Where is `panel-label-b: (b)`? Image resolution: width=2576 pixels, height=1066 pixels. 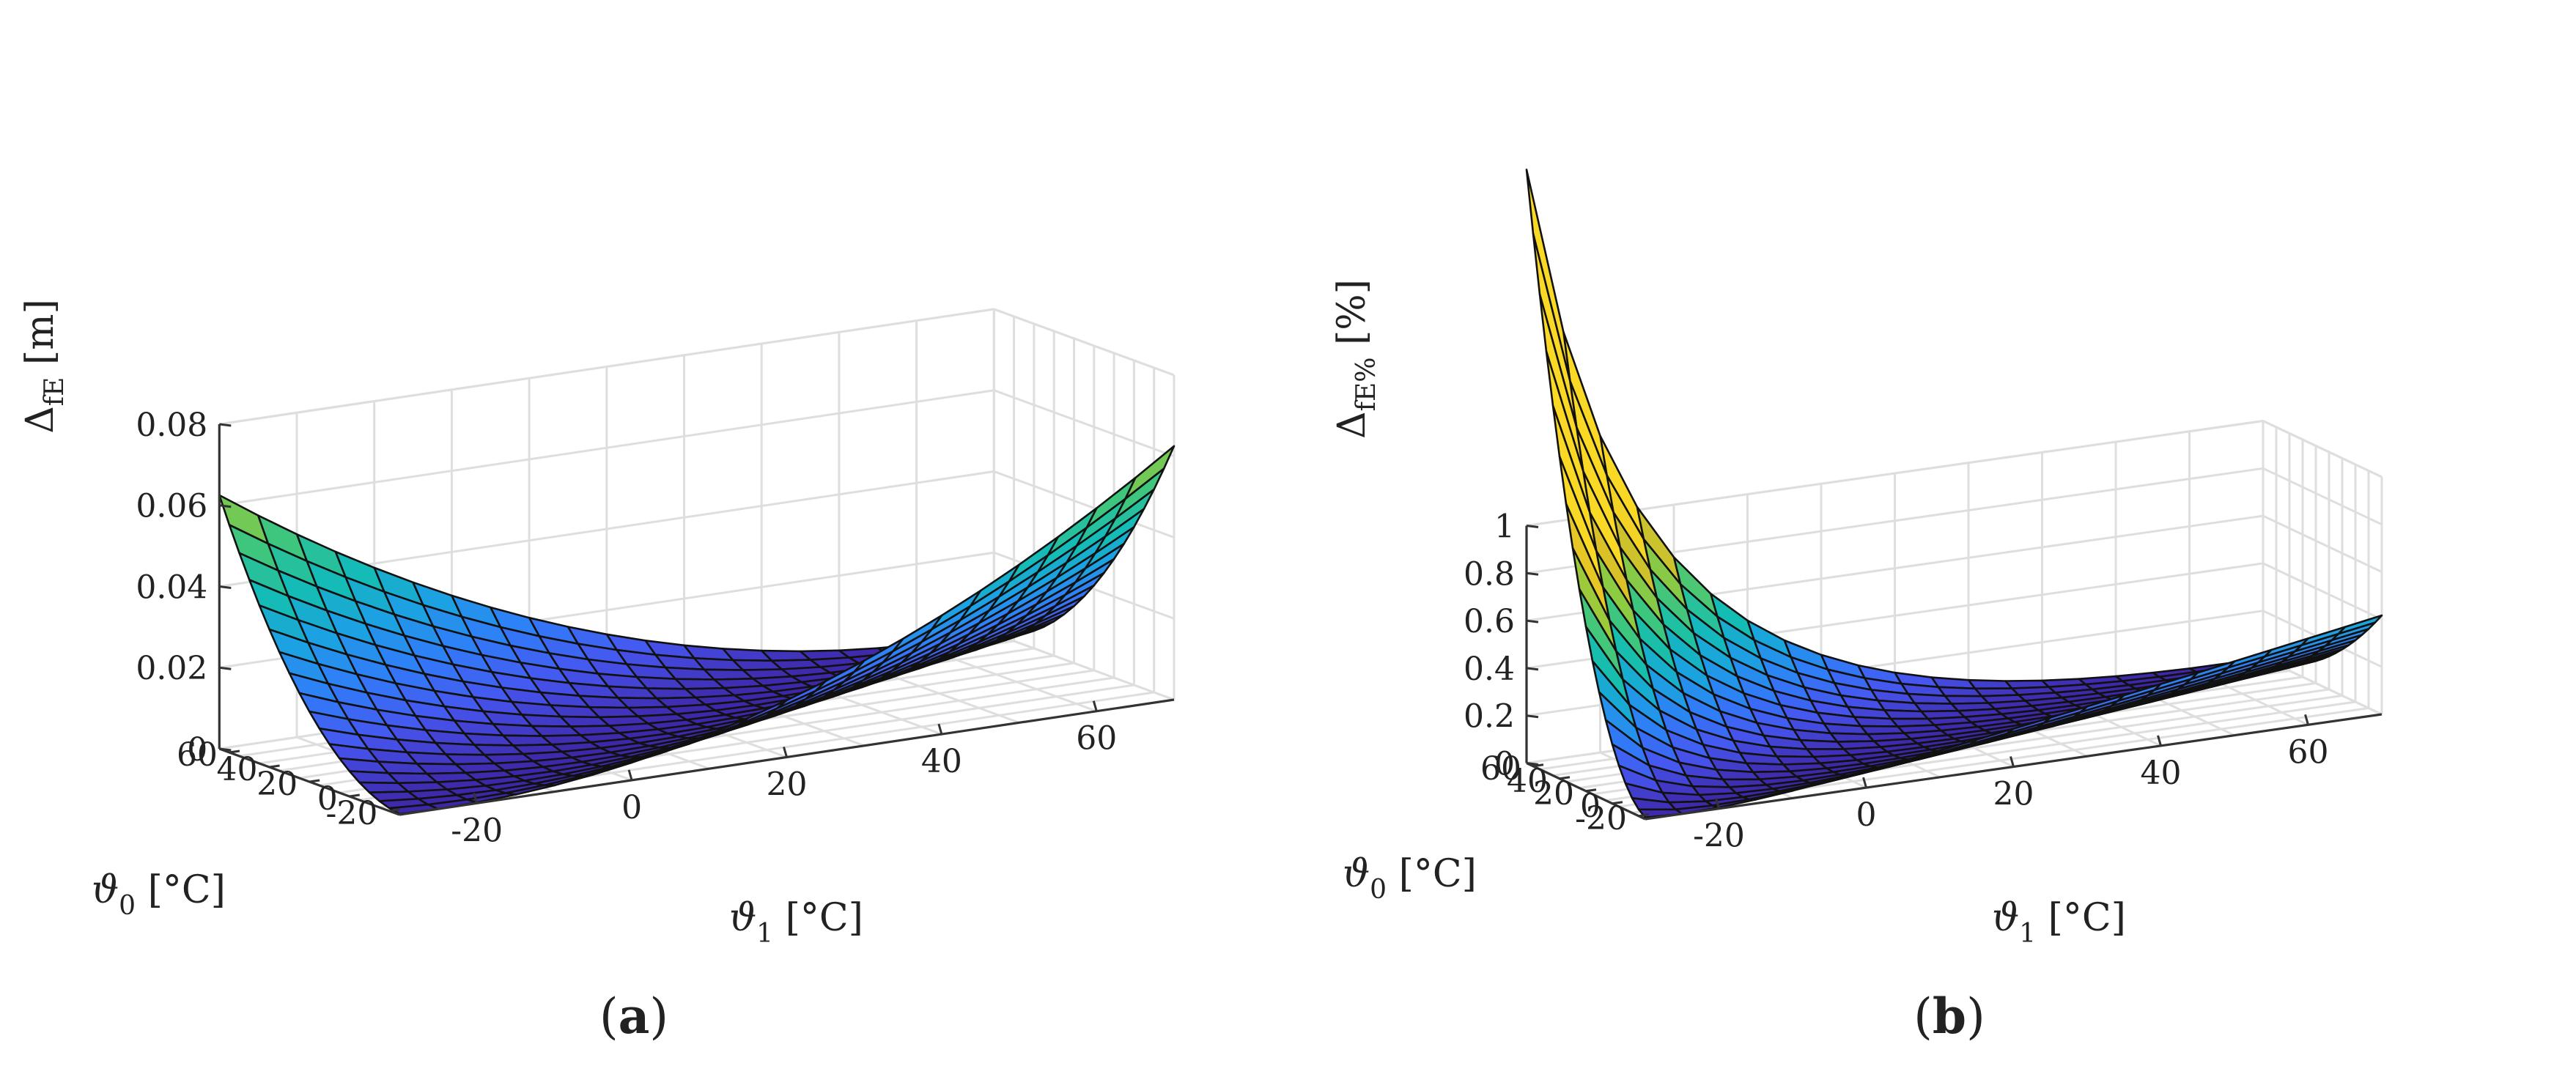 panel-label-b: (b) is located at coordinates (1949, 1016).